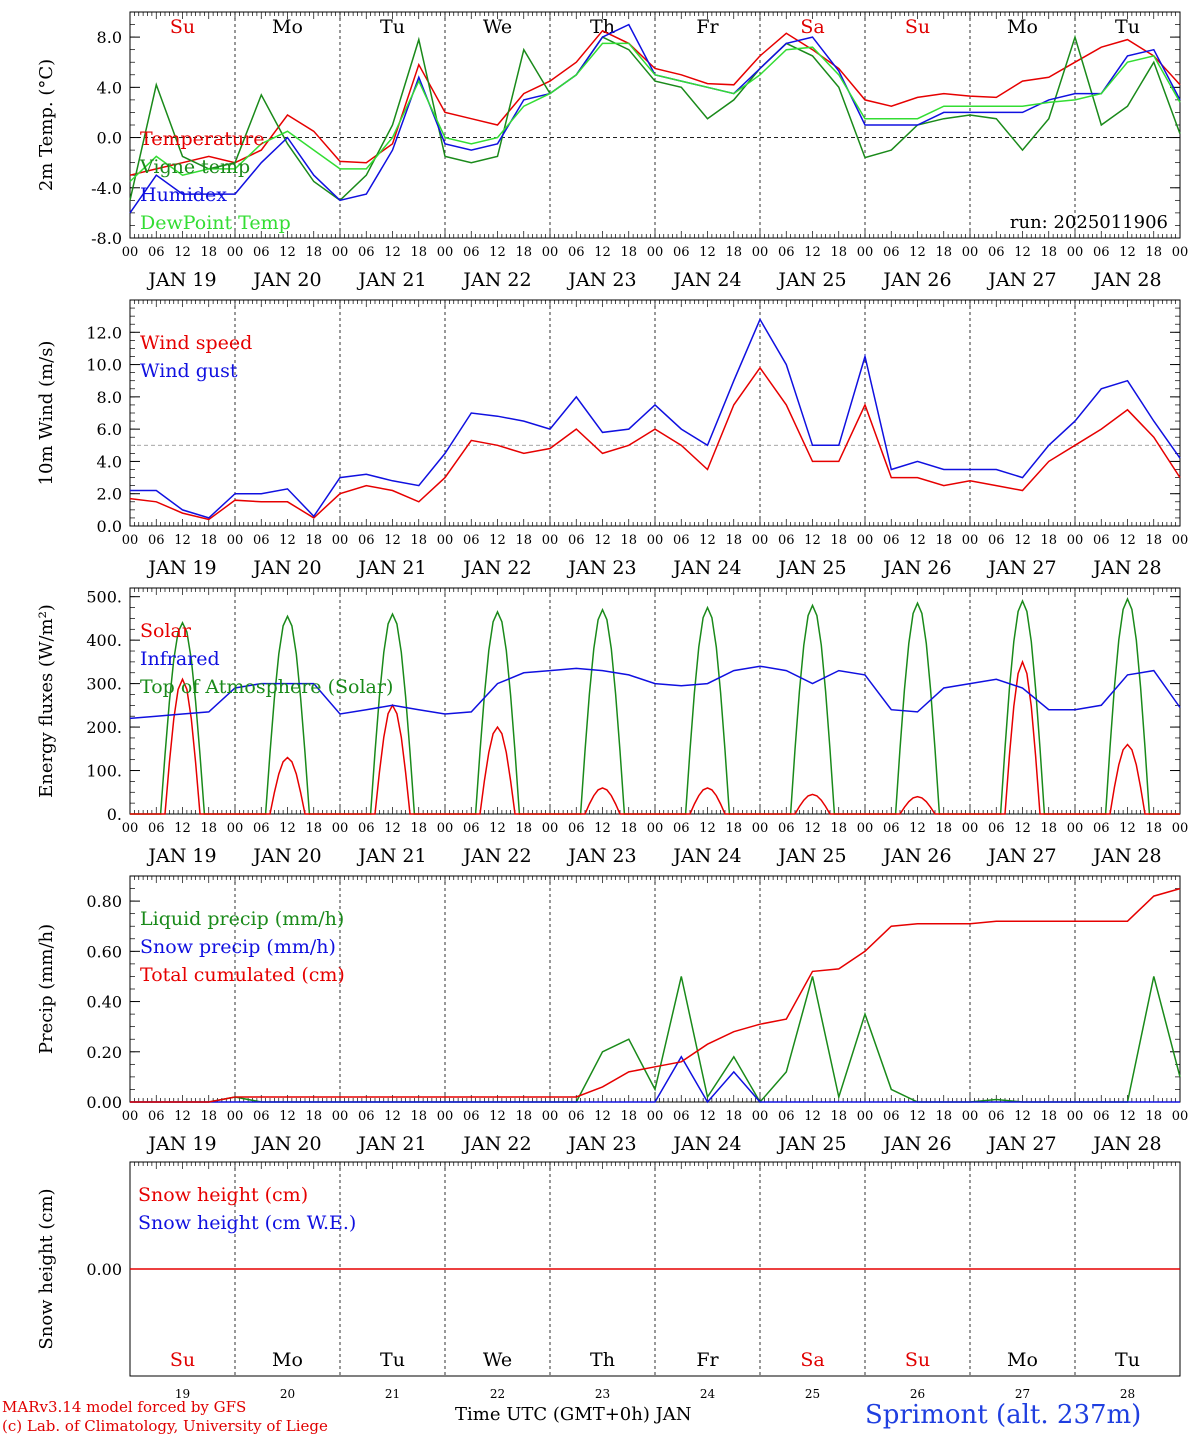 The height and width of the screenshot is (1440, 1194). Describe the element at coordinates (1021, 856) in the screenshot. I see `date-label: JAN 27` at that location.